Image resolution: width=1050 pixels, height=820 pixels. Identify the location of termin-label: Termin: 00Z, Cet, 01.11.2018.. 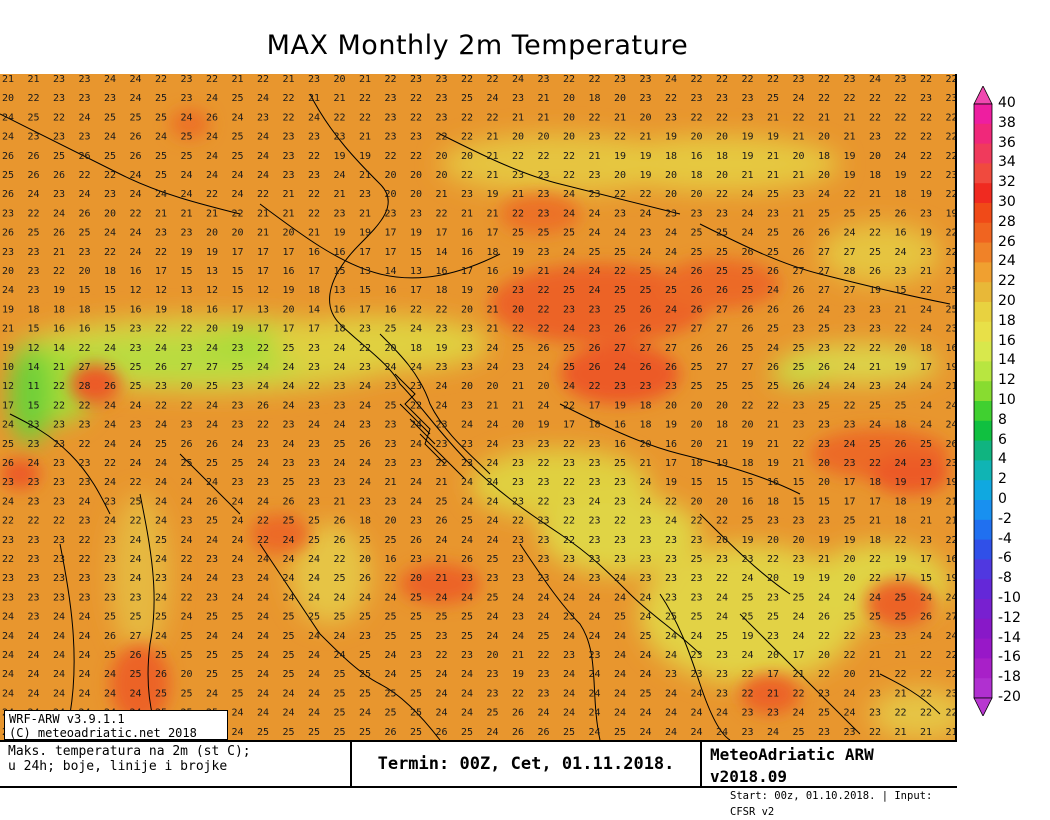
(526, 764).